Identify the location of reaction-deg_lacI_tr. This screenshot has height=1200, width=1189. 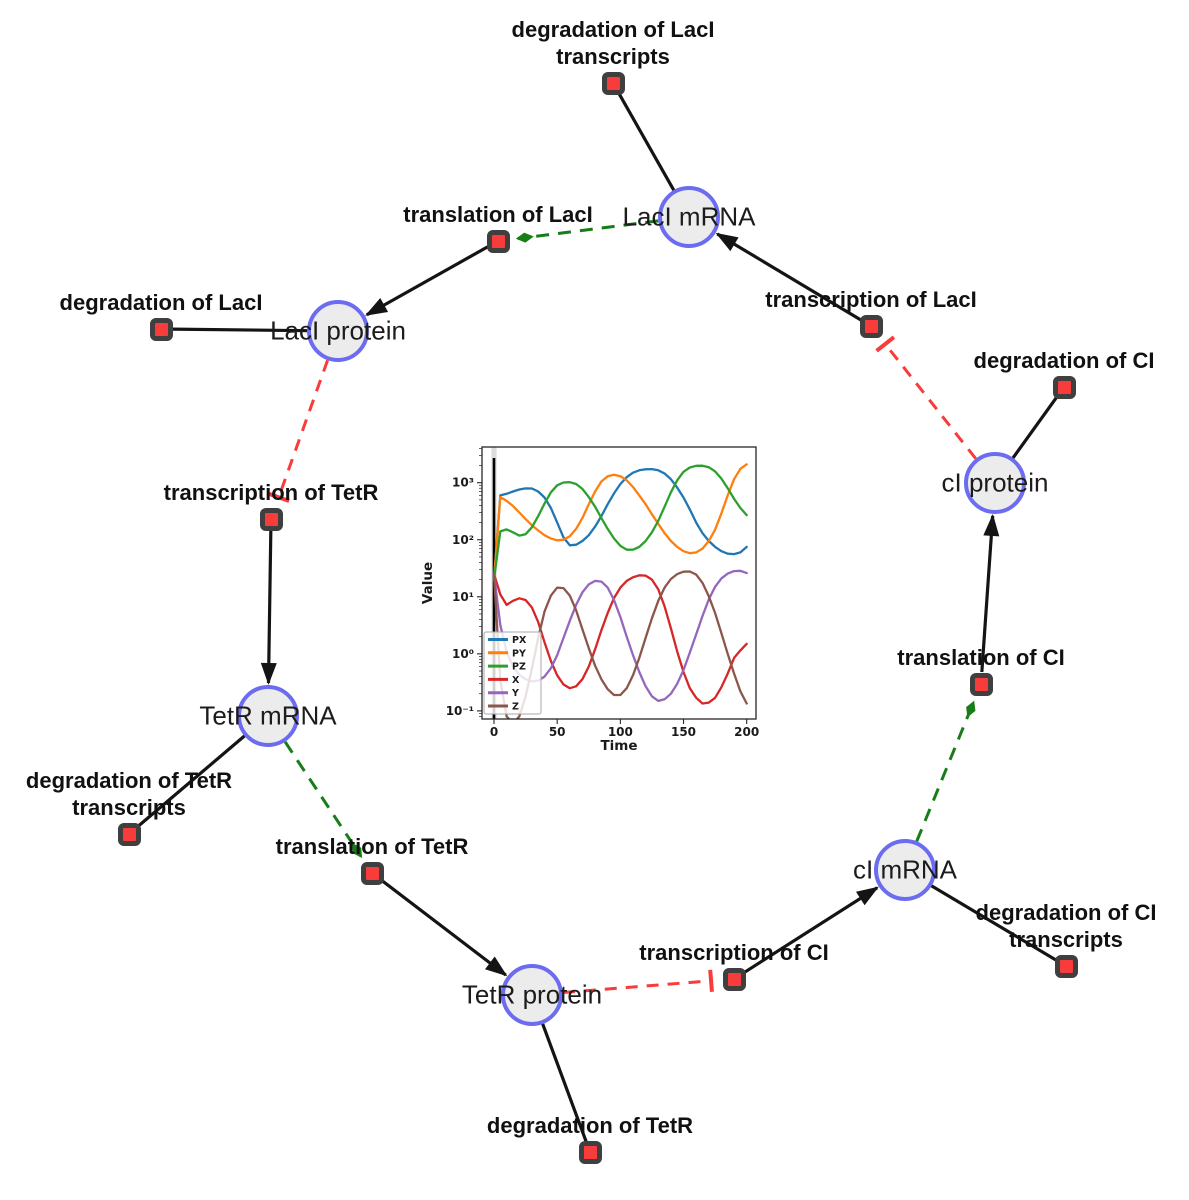
(613, 83).